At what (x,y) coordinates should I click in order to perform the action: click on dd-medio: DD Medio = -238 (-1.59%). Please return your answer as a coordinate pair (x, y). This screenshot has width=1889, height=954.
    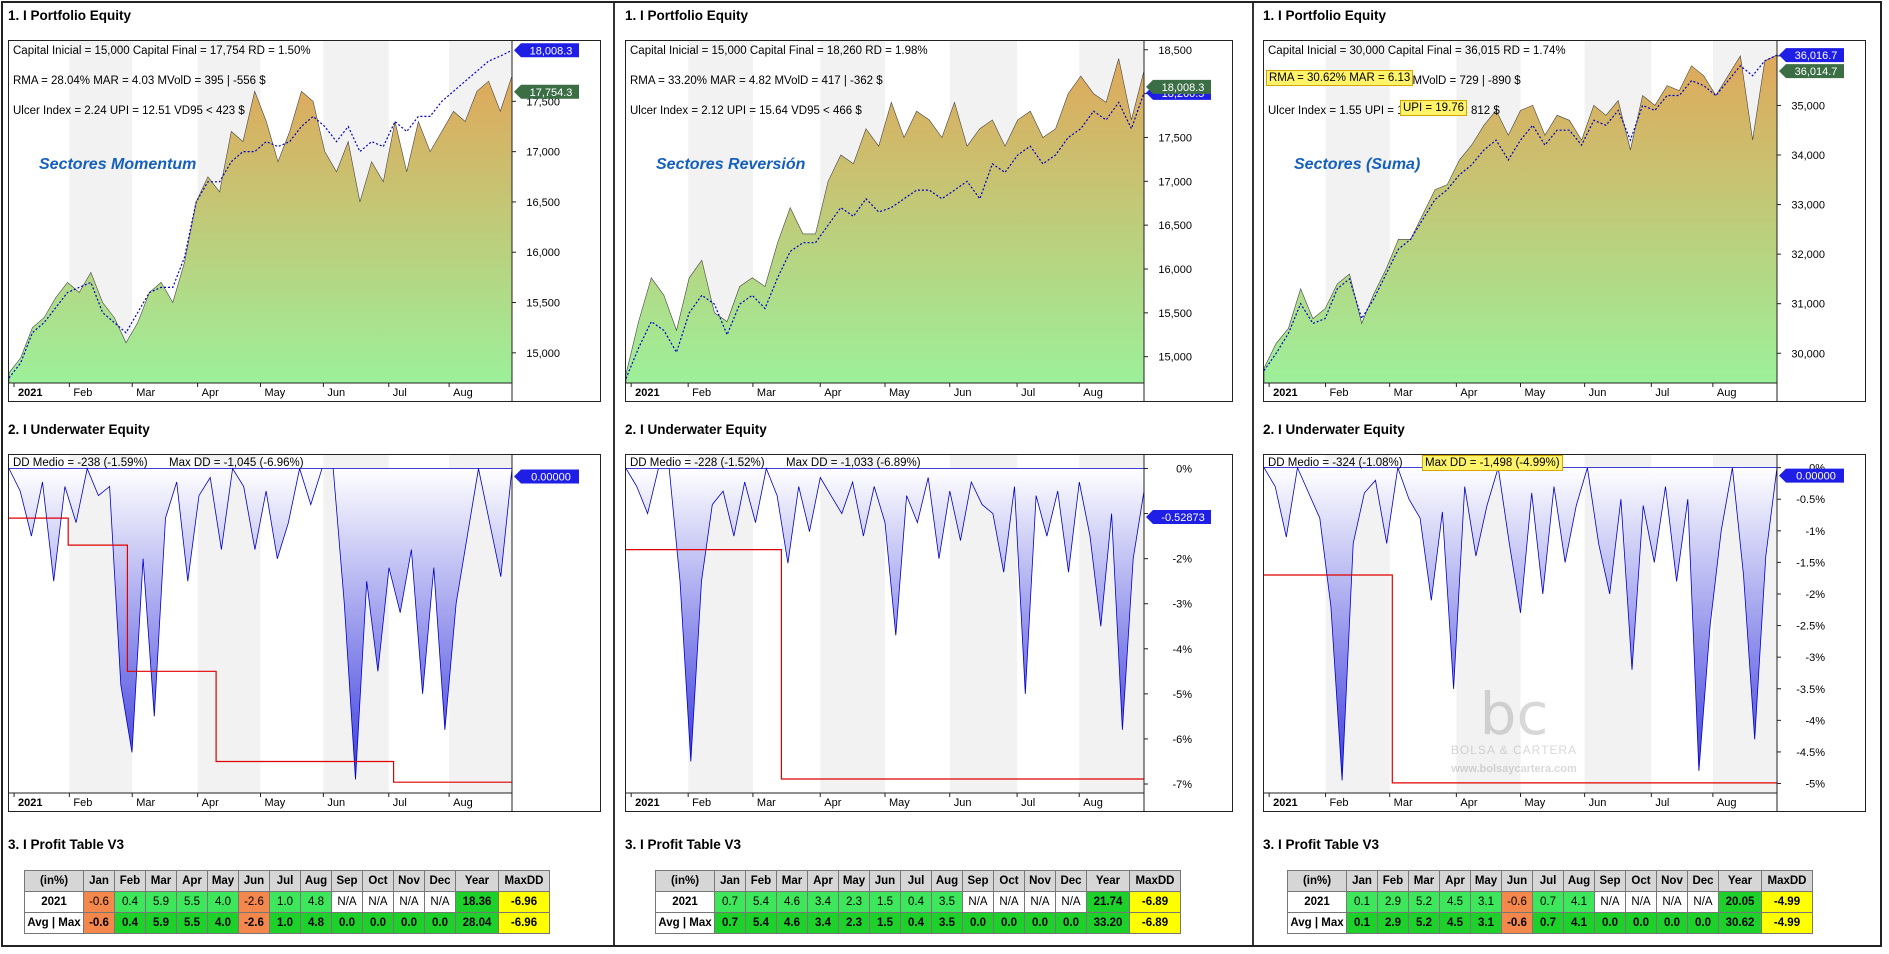
    Looking at the image, I should click on (80, 463).